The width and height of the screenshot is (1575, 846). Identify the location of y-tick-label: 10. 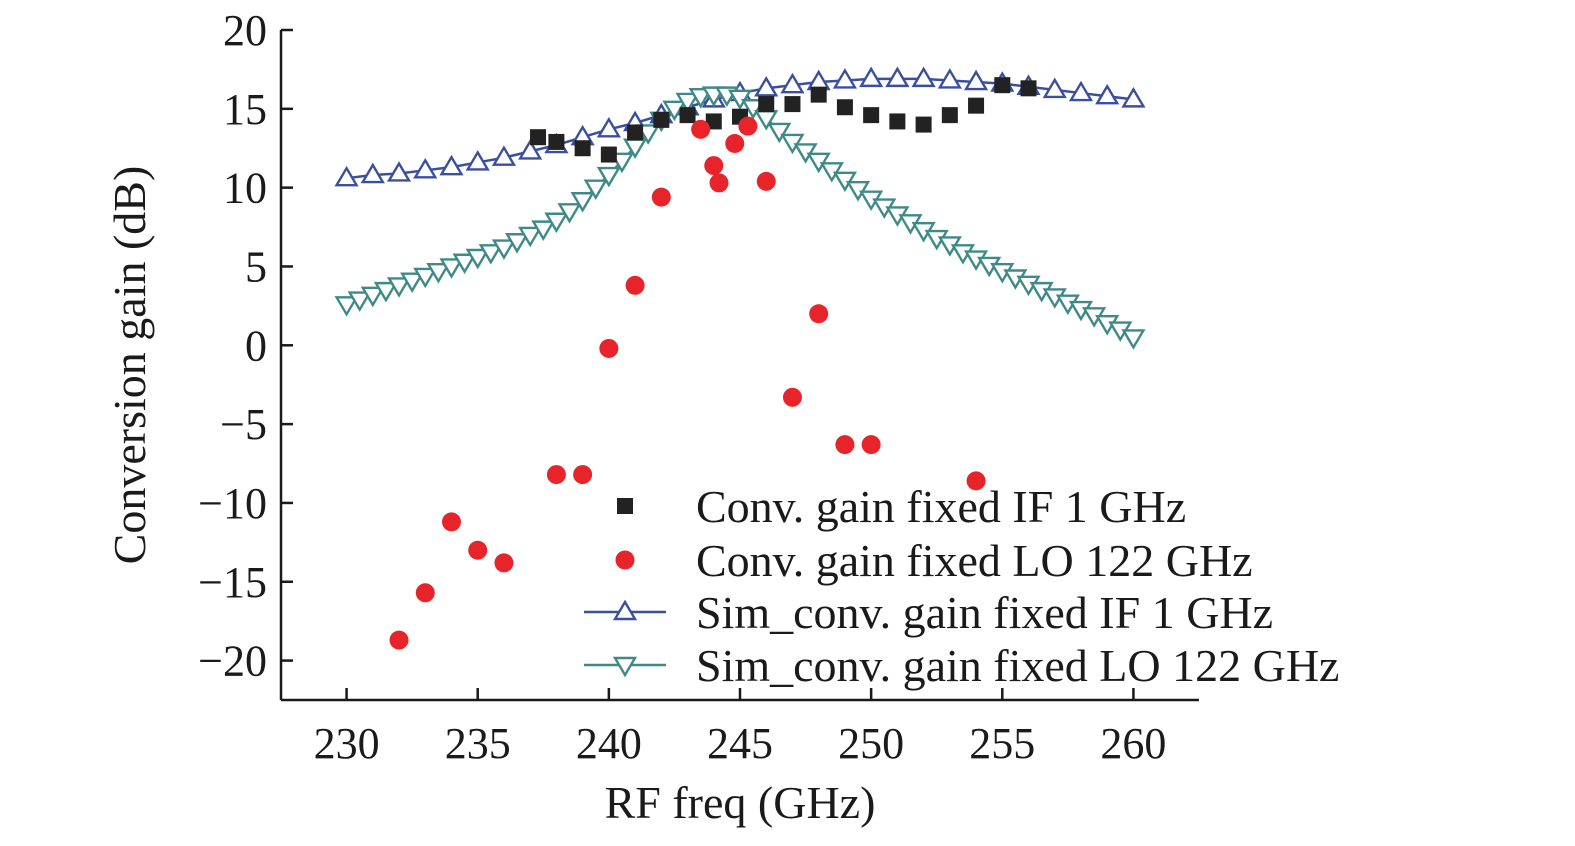
(245, 188).